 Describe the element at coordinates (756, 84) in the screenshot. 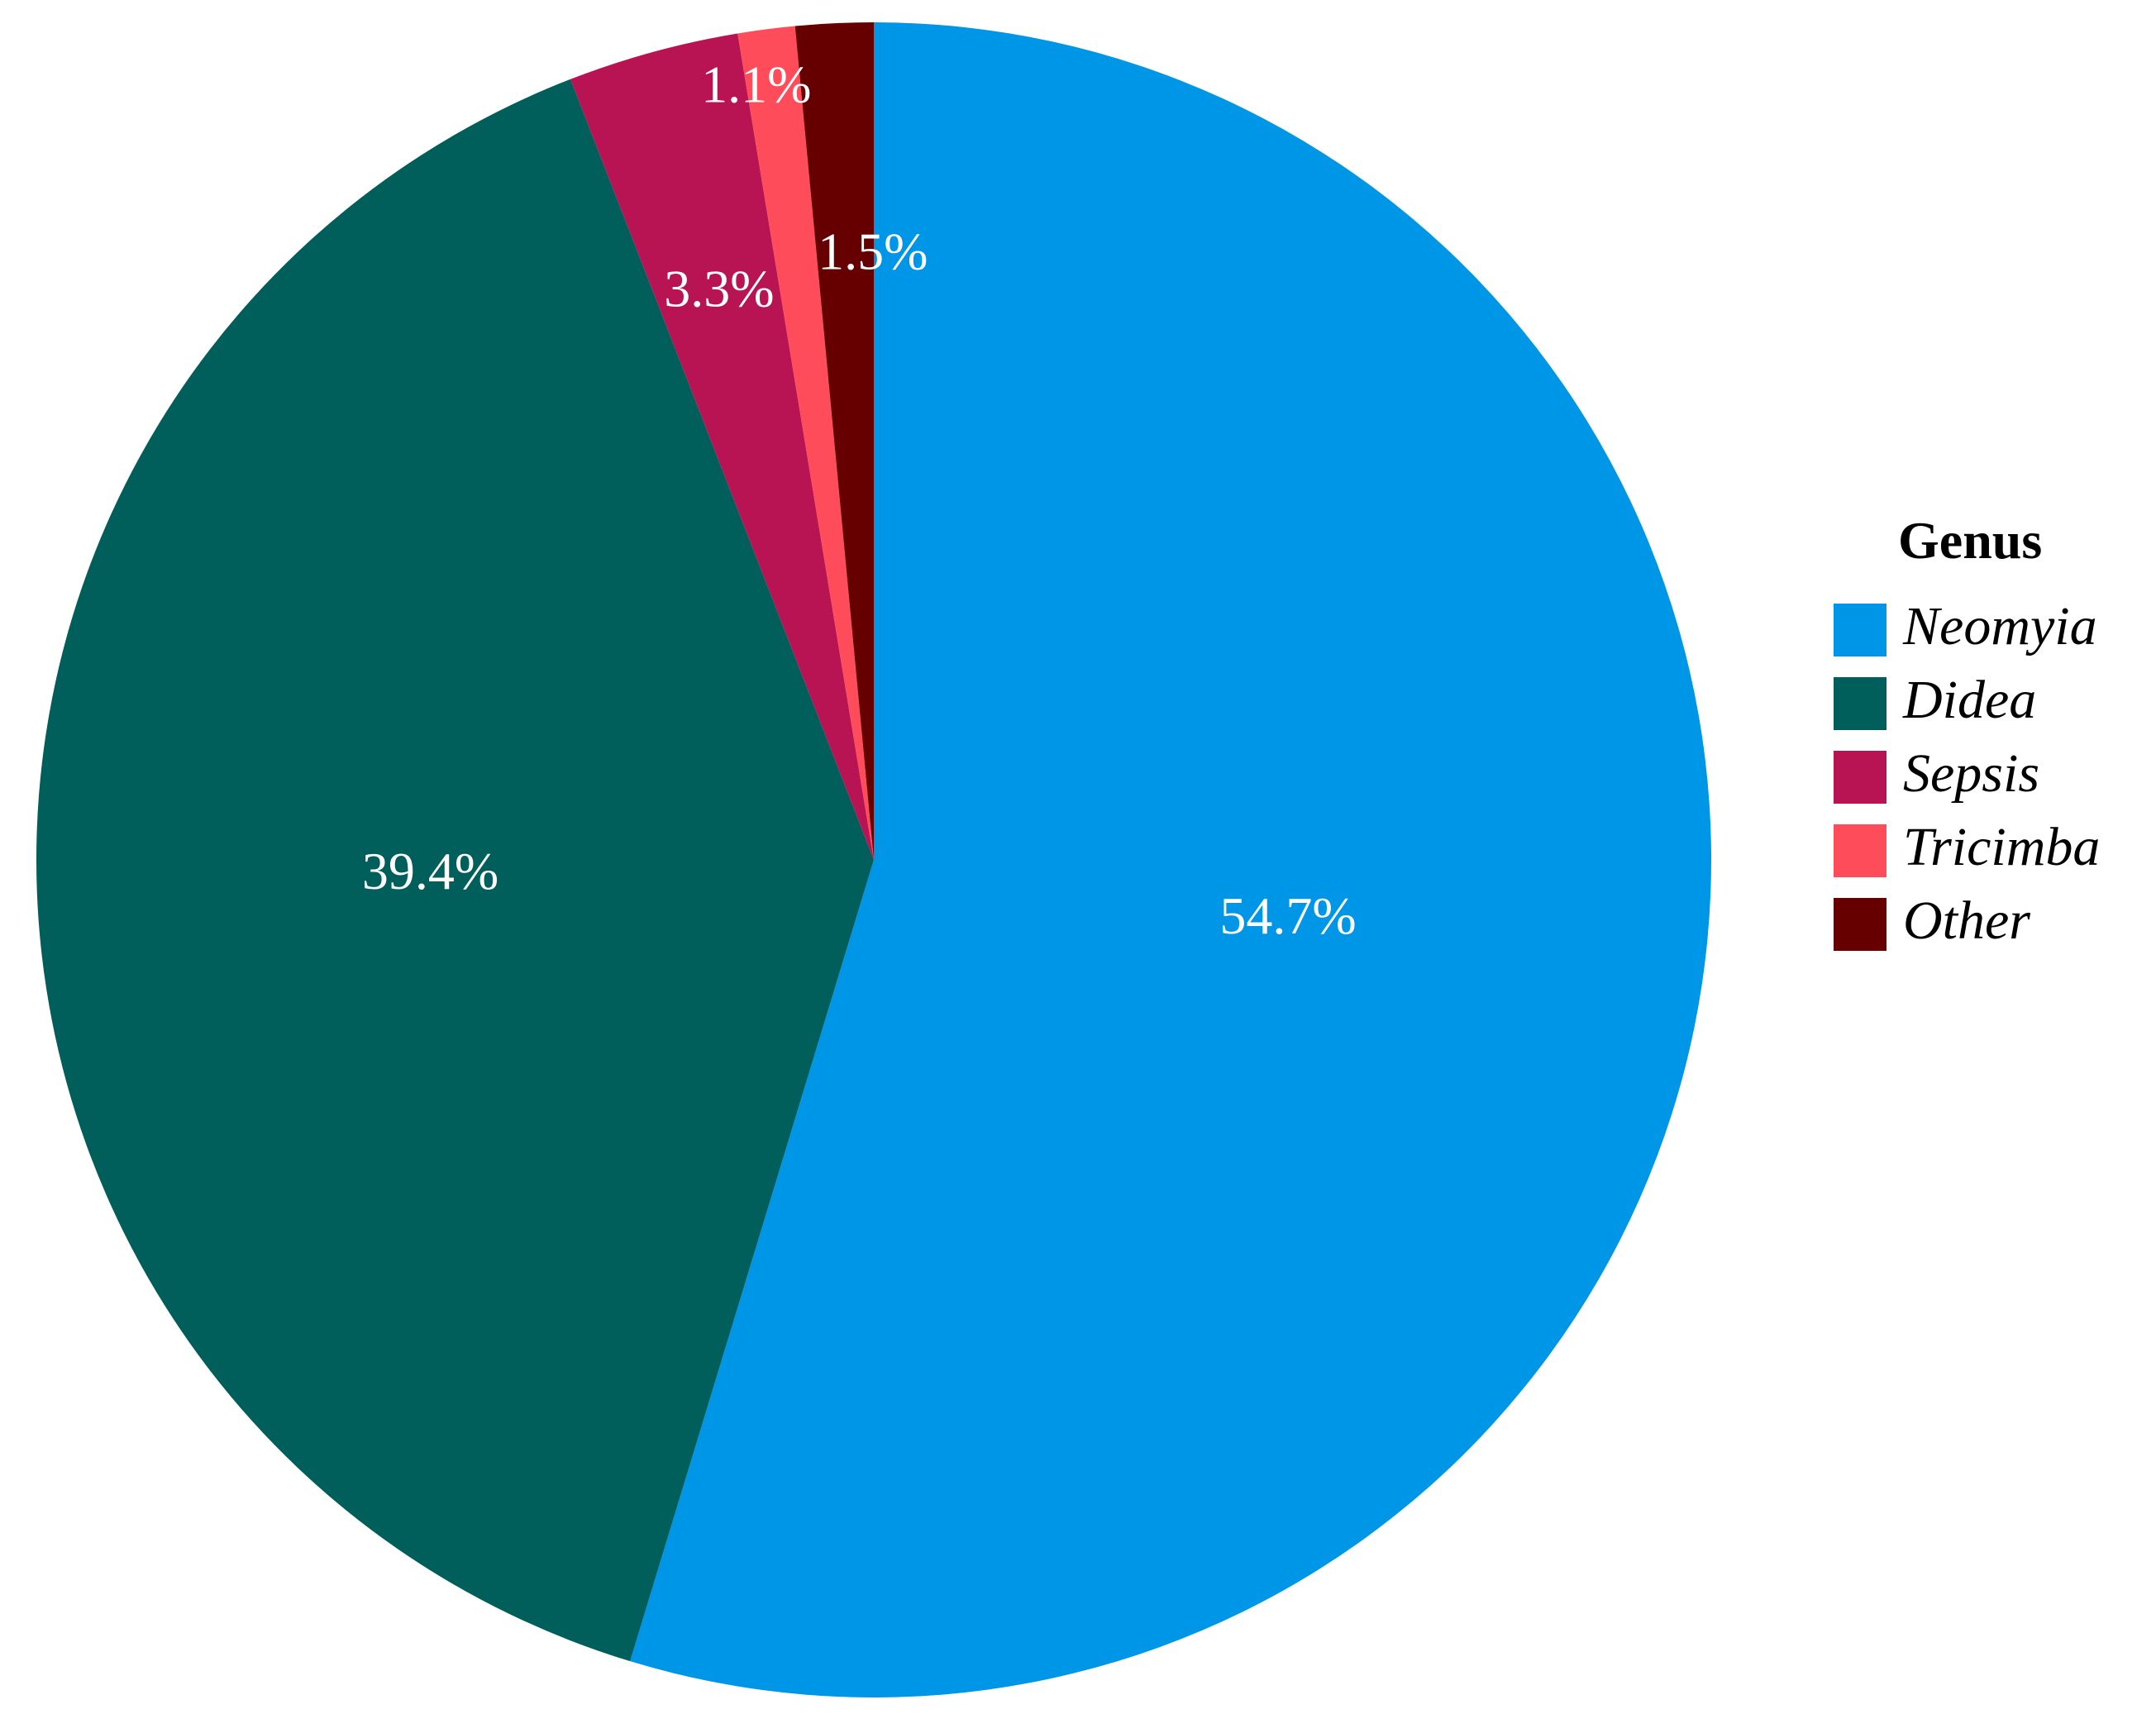

I see `slice-label-tricimba: 1.1%` at that location.